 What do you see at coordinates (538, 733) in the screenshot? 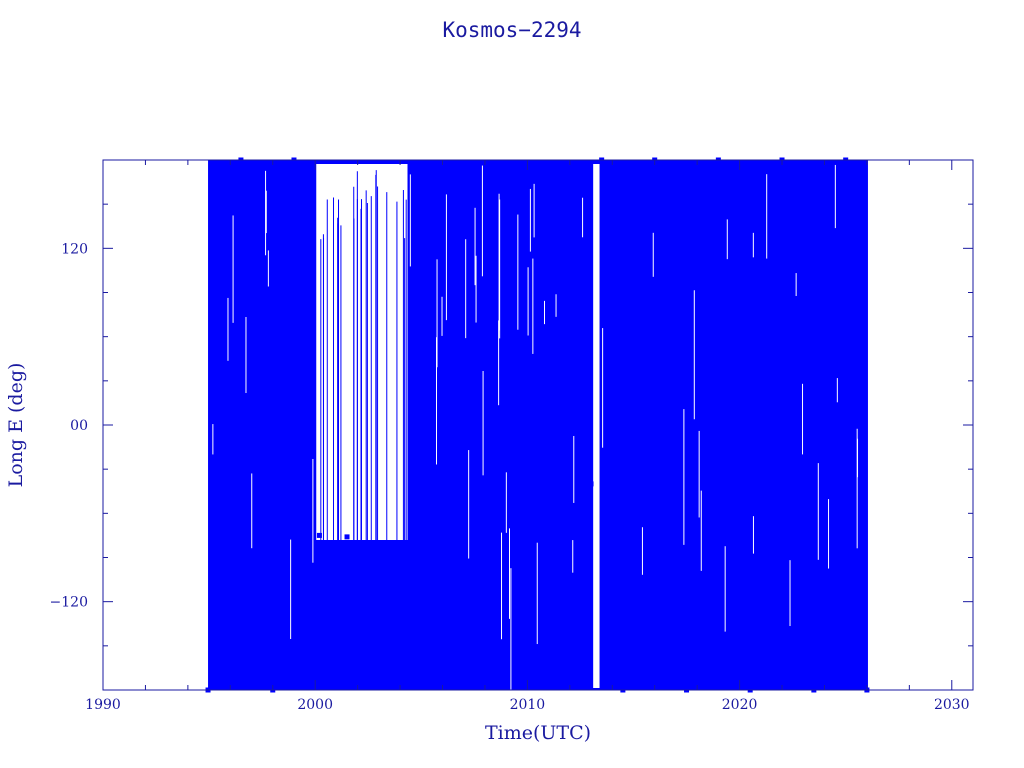
I see `x-axis-label: Time(UTC)` at bounding box center [538, 733].